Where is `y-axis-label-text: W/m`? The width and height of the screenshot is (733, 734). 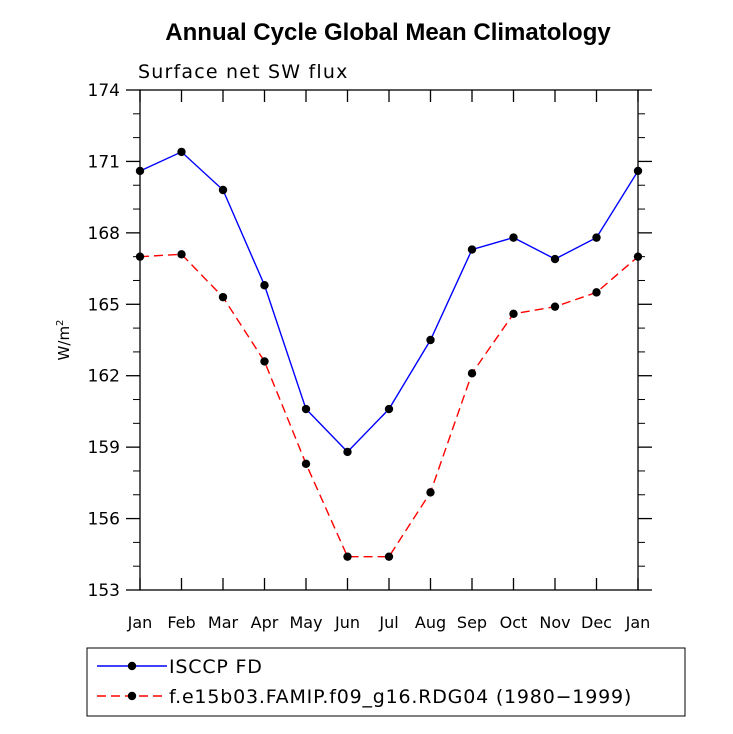
y-axis-label-text: W/m is located at coordinates (64, 343).